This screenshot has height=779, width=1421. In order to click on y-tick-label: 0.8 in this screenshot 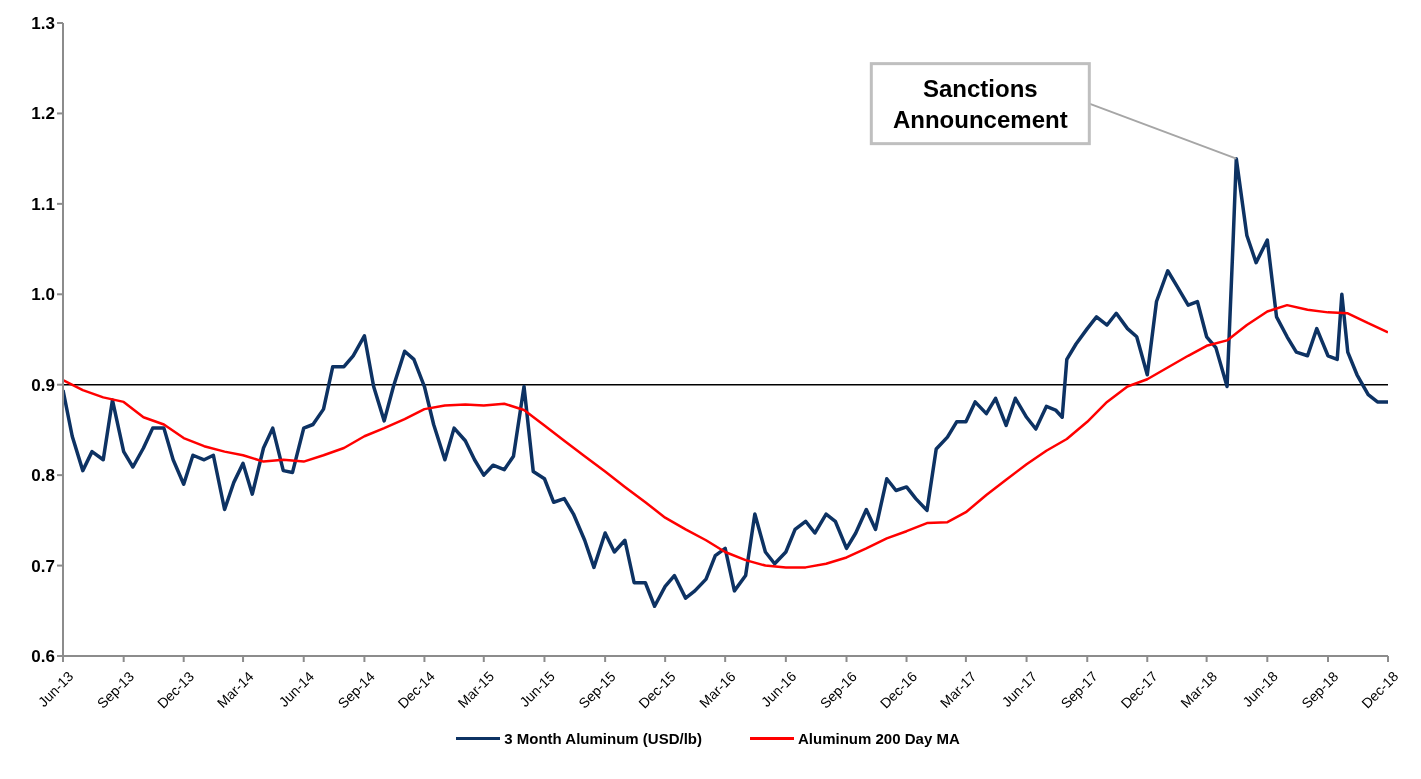, I will do `click(43, 476)`.